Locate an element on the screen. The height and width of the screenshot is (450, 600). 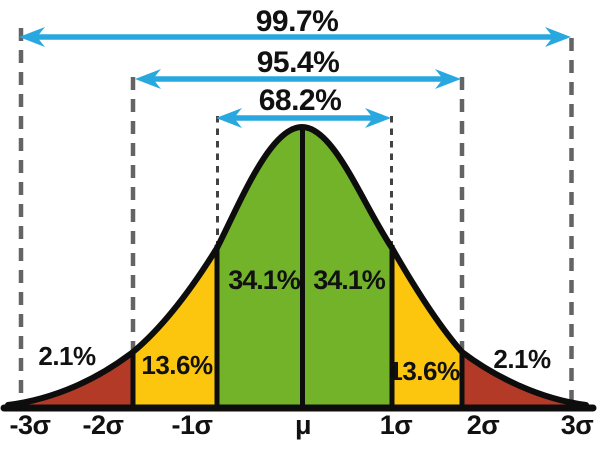
arrow-68-2-head-right is located at coordinates (378, 118).